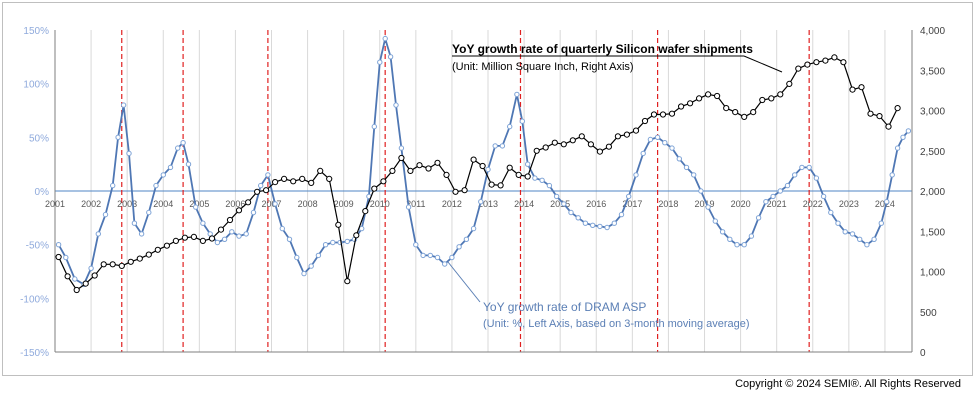  I want to click on right-tick-label: 3,500, so click(932, 71).